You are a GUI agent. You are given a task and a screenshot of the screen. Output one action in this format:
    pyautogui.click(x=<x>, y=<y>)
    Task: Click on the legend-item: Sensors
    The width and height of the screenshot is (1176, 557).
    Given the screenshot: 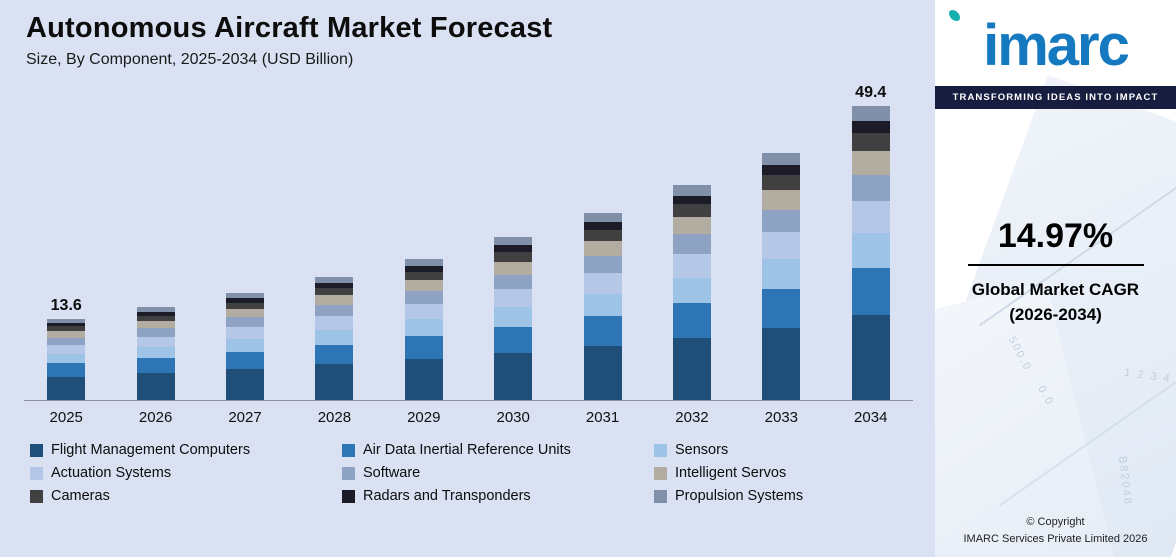 What is the action you would take?
    pyautogui.click(x=794, y=450)
    